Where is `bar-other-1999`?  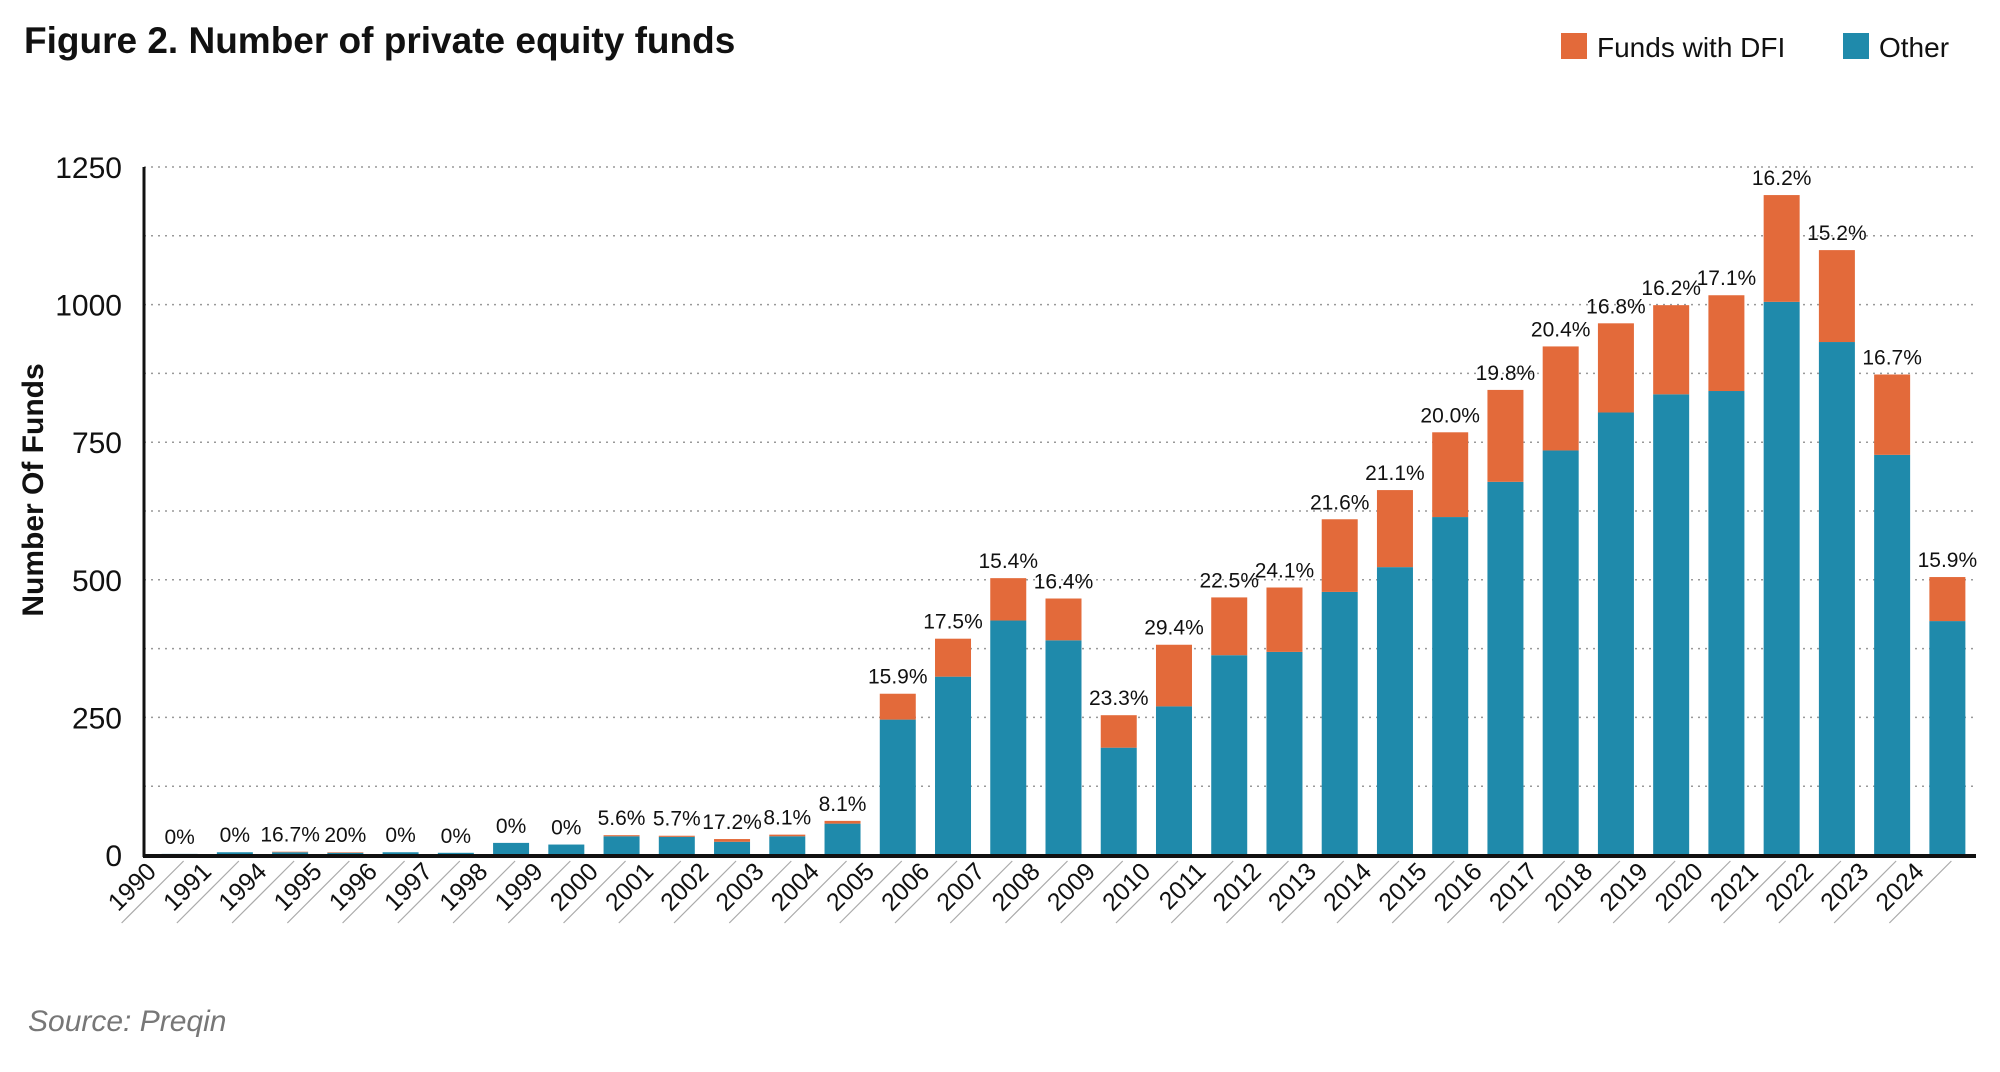
bar-other-1999 is located at coordinates (566, 849).